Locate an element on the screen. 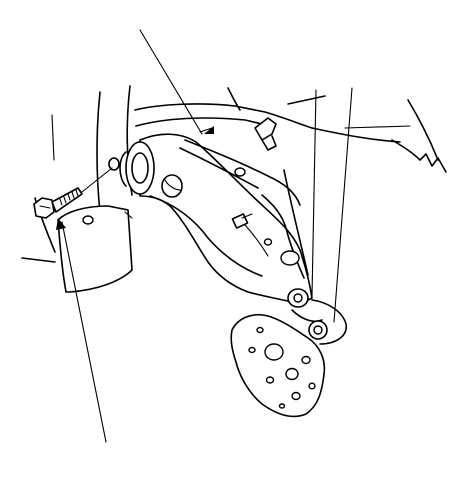  subframe-upper is located at coordinates (290, 130).